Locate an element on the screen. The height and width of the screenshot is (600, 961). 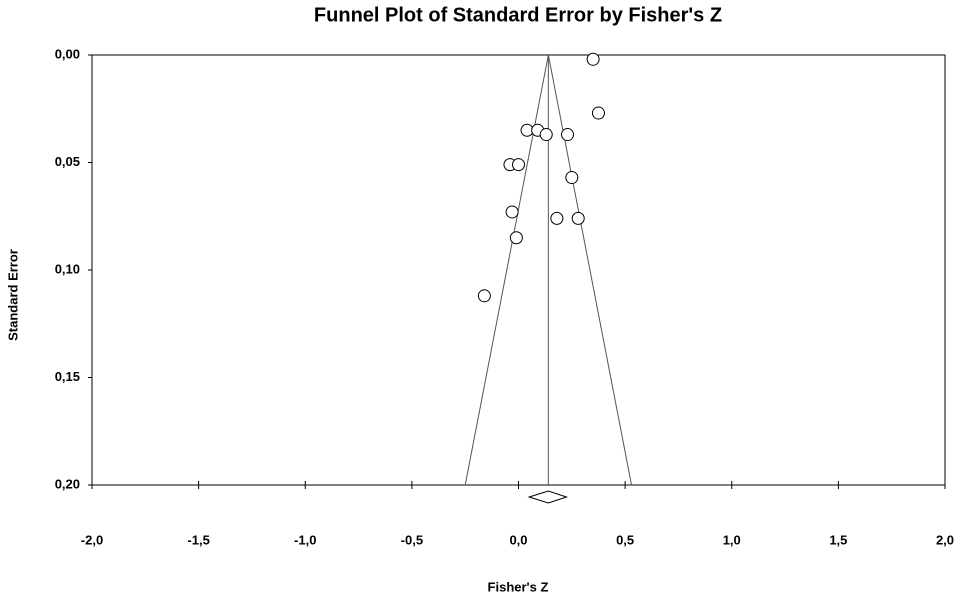
x-axis-title: Fisher's Z is located at coordinates (518, 586).